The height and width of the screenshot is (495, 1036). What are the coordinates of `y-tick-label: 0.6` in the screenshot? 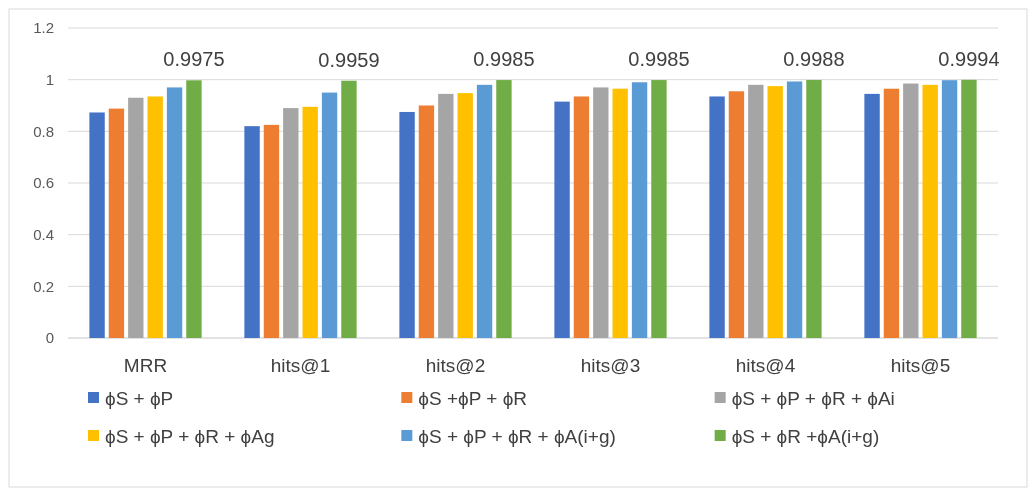 It's located at (43, 183).